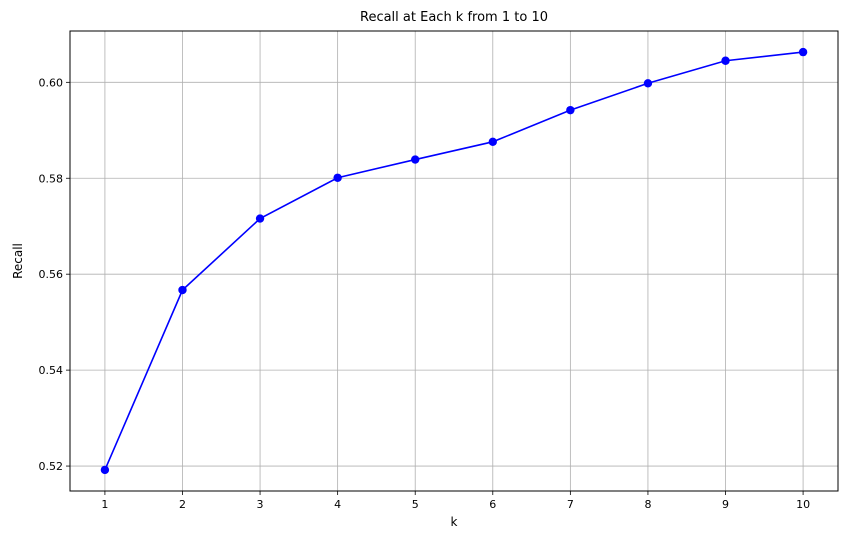 This screenshot has width=855, height=545. What do you see at coordinates (454, 17) in the screenshot?
I see `chart-title: Recall at Each k from 1 to 10` at bounding box center [454, 17].